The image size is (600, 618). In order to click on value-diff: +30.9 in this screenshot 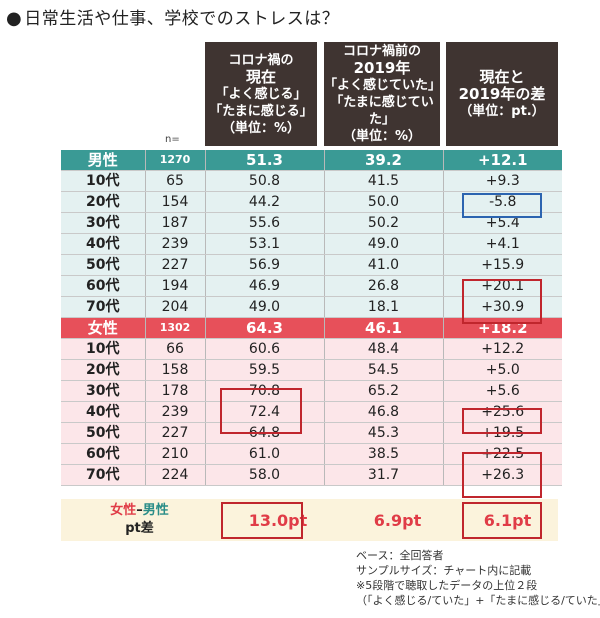, I will do `click(502, 307)`.